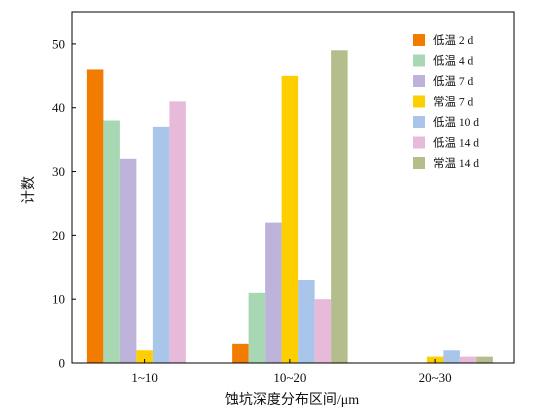  I want to click on legend-label-3: 常温 7 d, so click(453, 102).